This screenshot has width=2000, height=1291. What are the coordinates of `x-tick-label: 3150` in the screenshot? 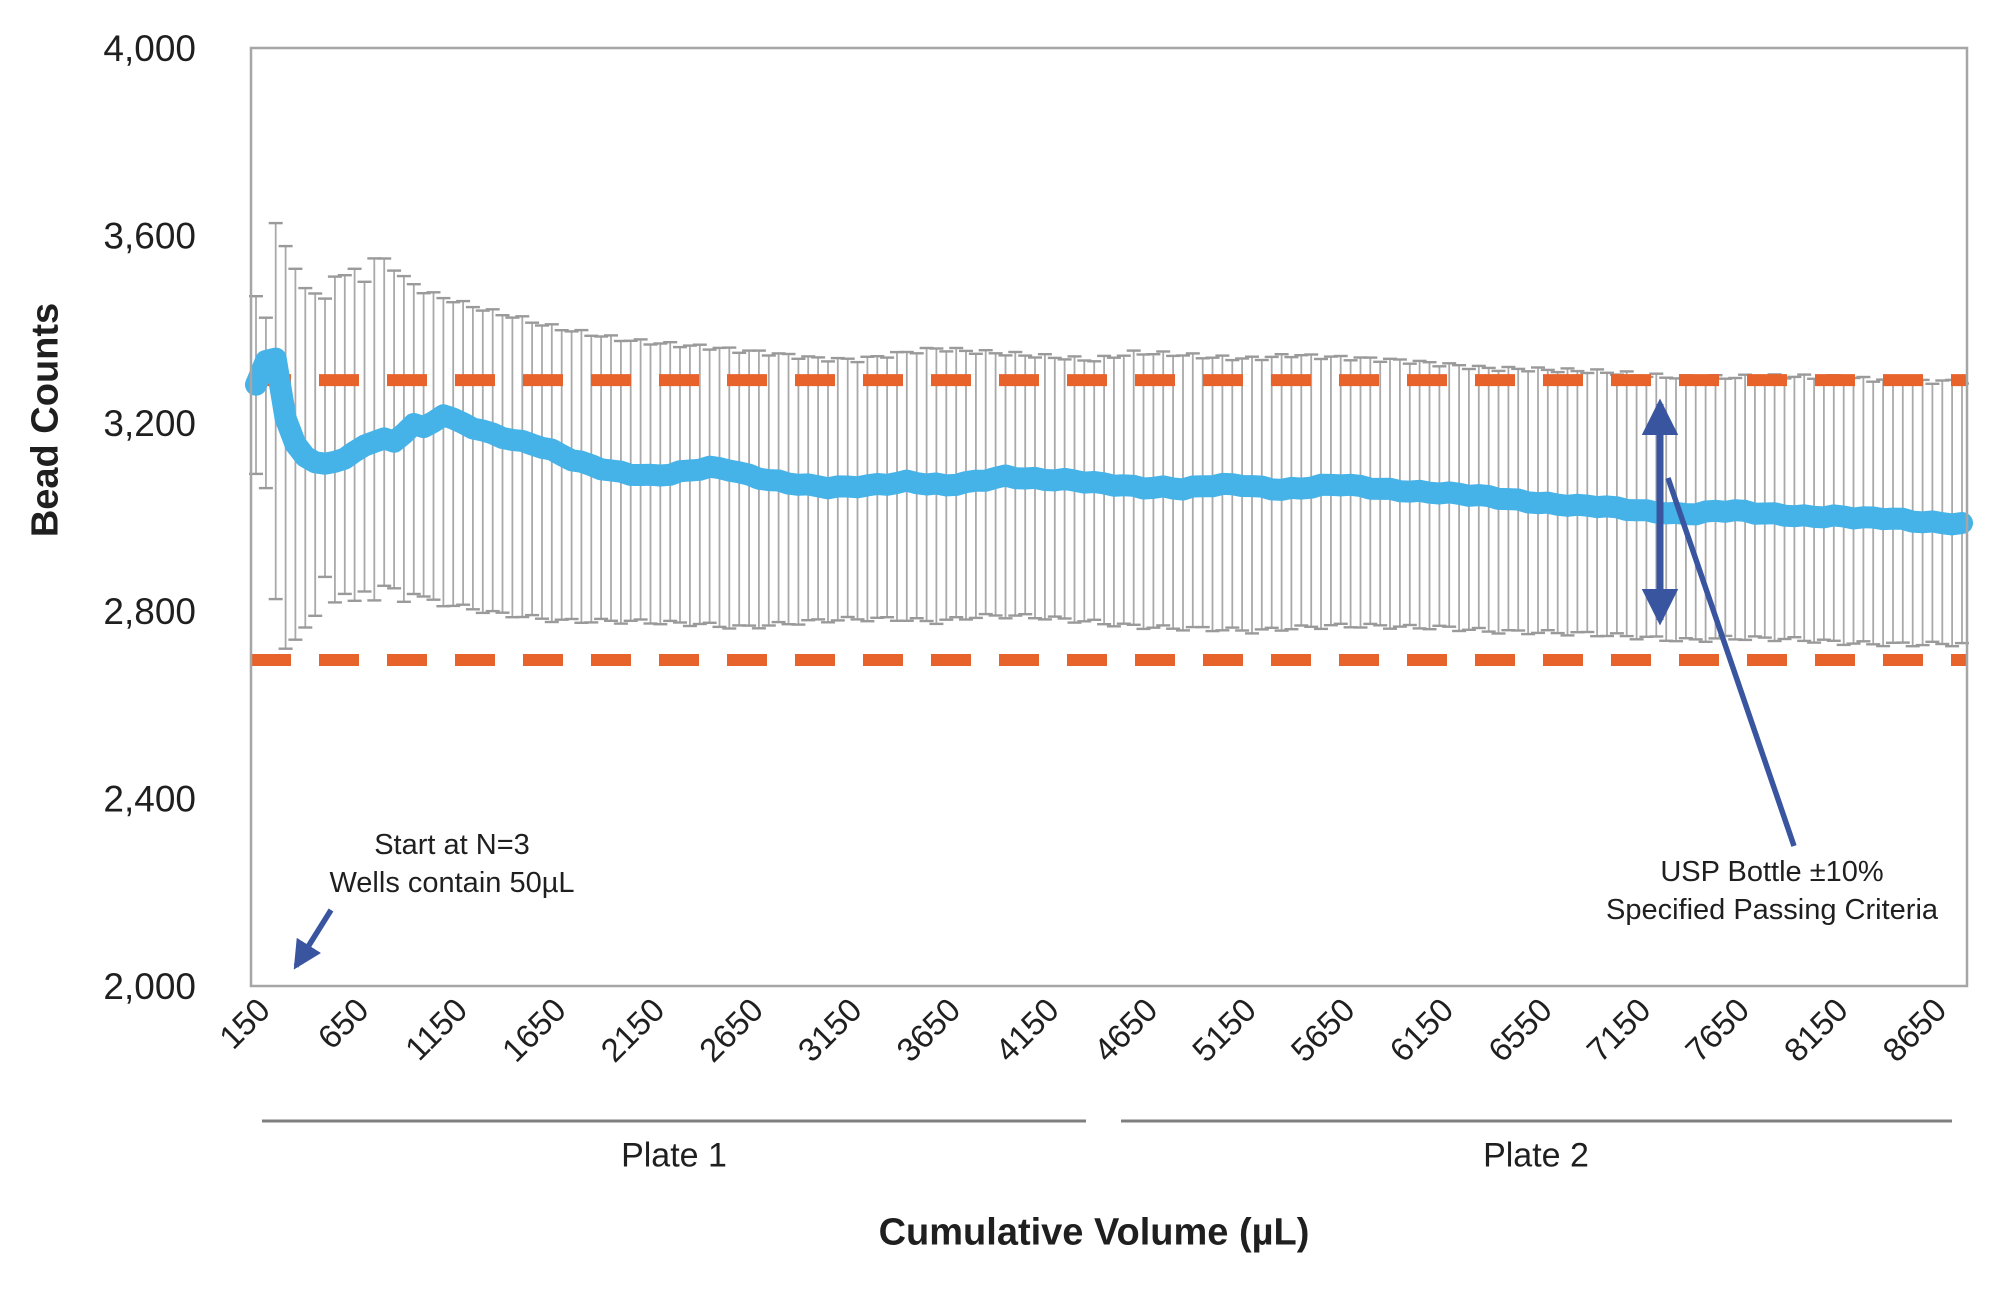 It's located at (830, 1030).